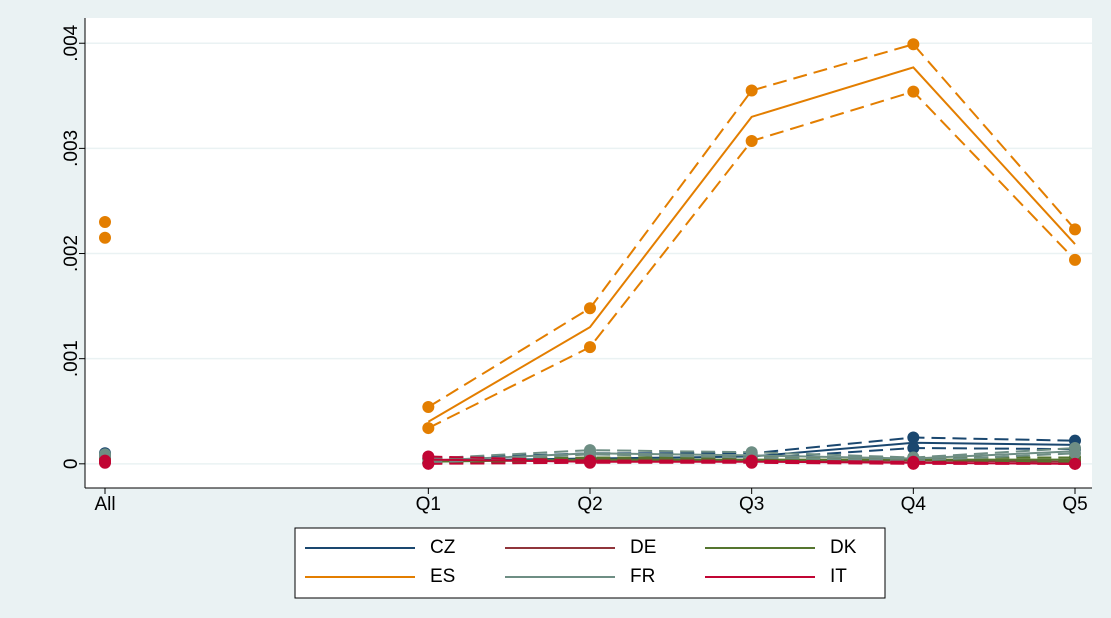 Image resolution: width=1111 pixels, height=618 pixels. I want to click on x-tick-label: Q3, so click(751, 504).